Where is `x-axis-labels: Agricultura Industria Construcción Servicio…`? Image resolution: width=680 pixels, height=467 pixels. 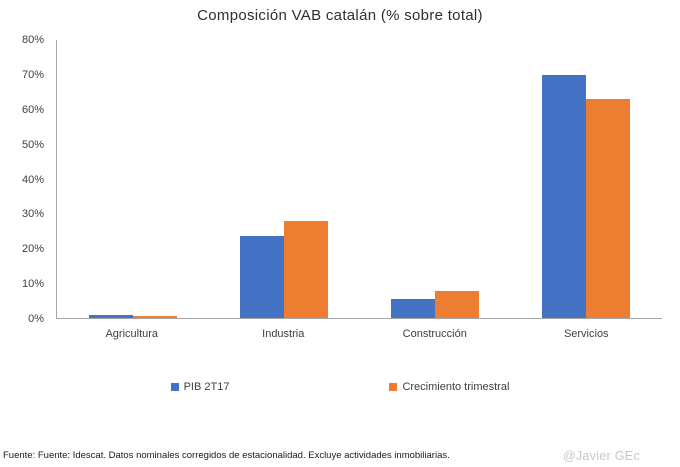
x-axis-labels: Agricultura Industria Construcción Servicio… is located at coordinates (359, 334).